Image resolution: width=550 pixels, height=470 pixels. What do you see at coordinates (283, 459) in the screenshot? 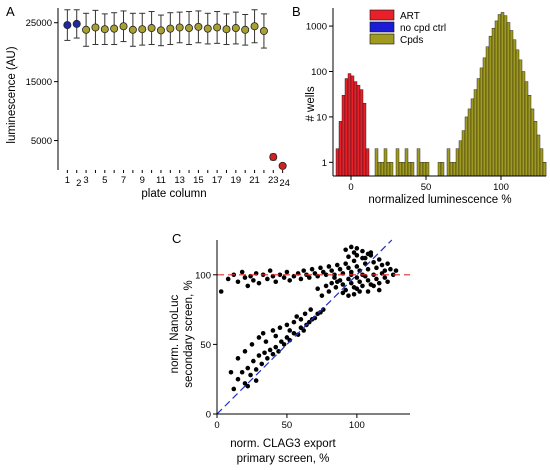
I see `panel-c-xlabel-line2: primary screen, %` at bounding box center [283, 459].